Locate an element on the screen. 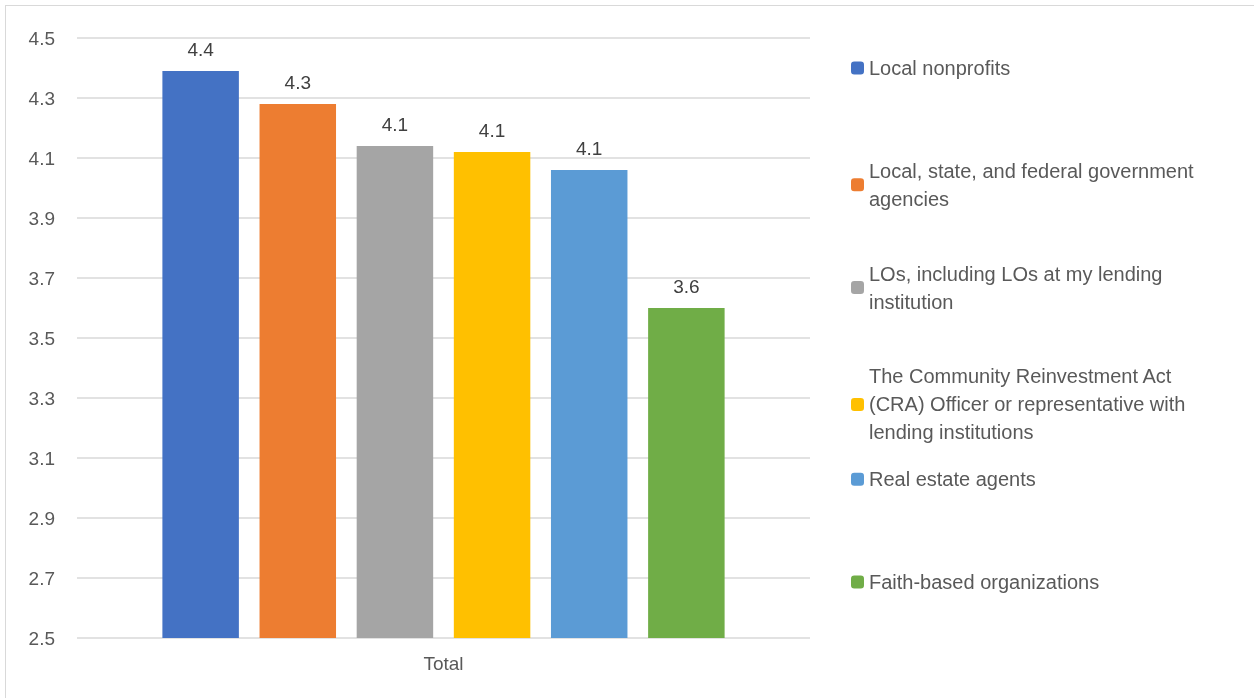 This screenshot has width=1254, height=698. legend-label: Local, state, and federal government agencies is located at coordinates (1034, 184).